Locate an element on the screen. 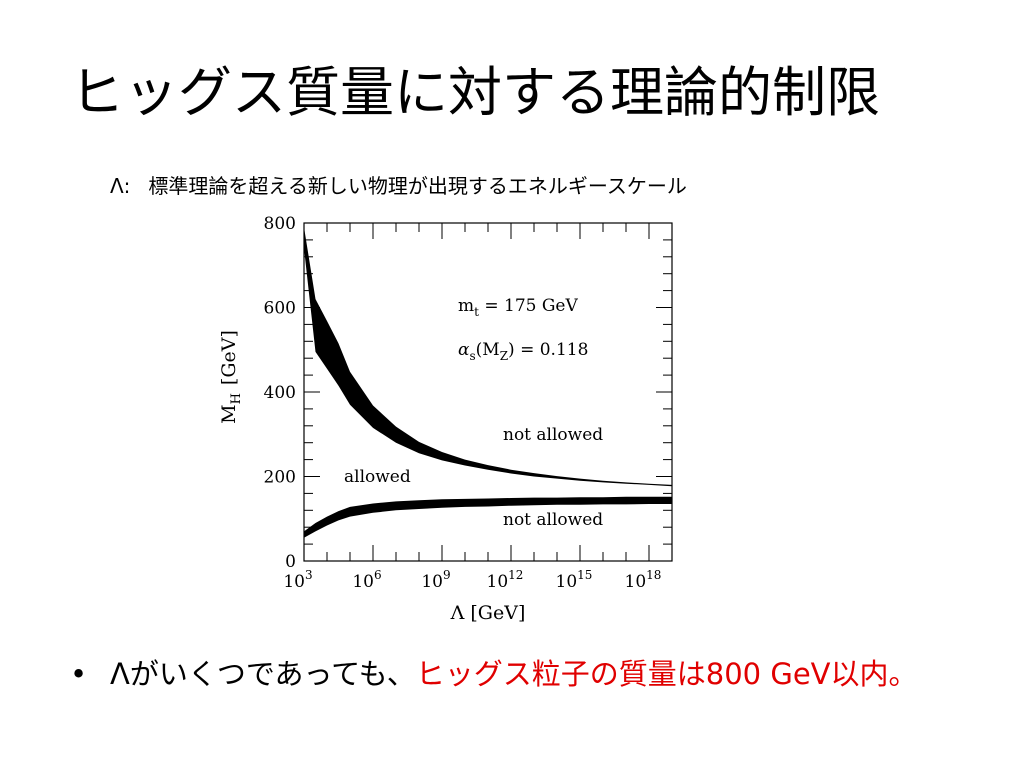  bullet-text: Λがいくつであっても、 is located at coordinates (263, 674).